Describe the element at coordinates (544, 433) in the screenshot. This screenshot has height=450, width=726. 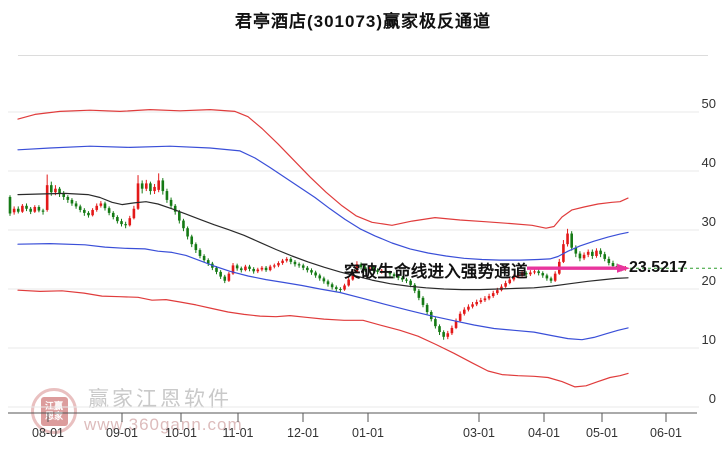
I see `x-axis-label: 04-01` at that location.